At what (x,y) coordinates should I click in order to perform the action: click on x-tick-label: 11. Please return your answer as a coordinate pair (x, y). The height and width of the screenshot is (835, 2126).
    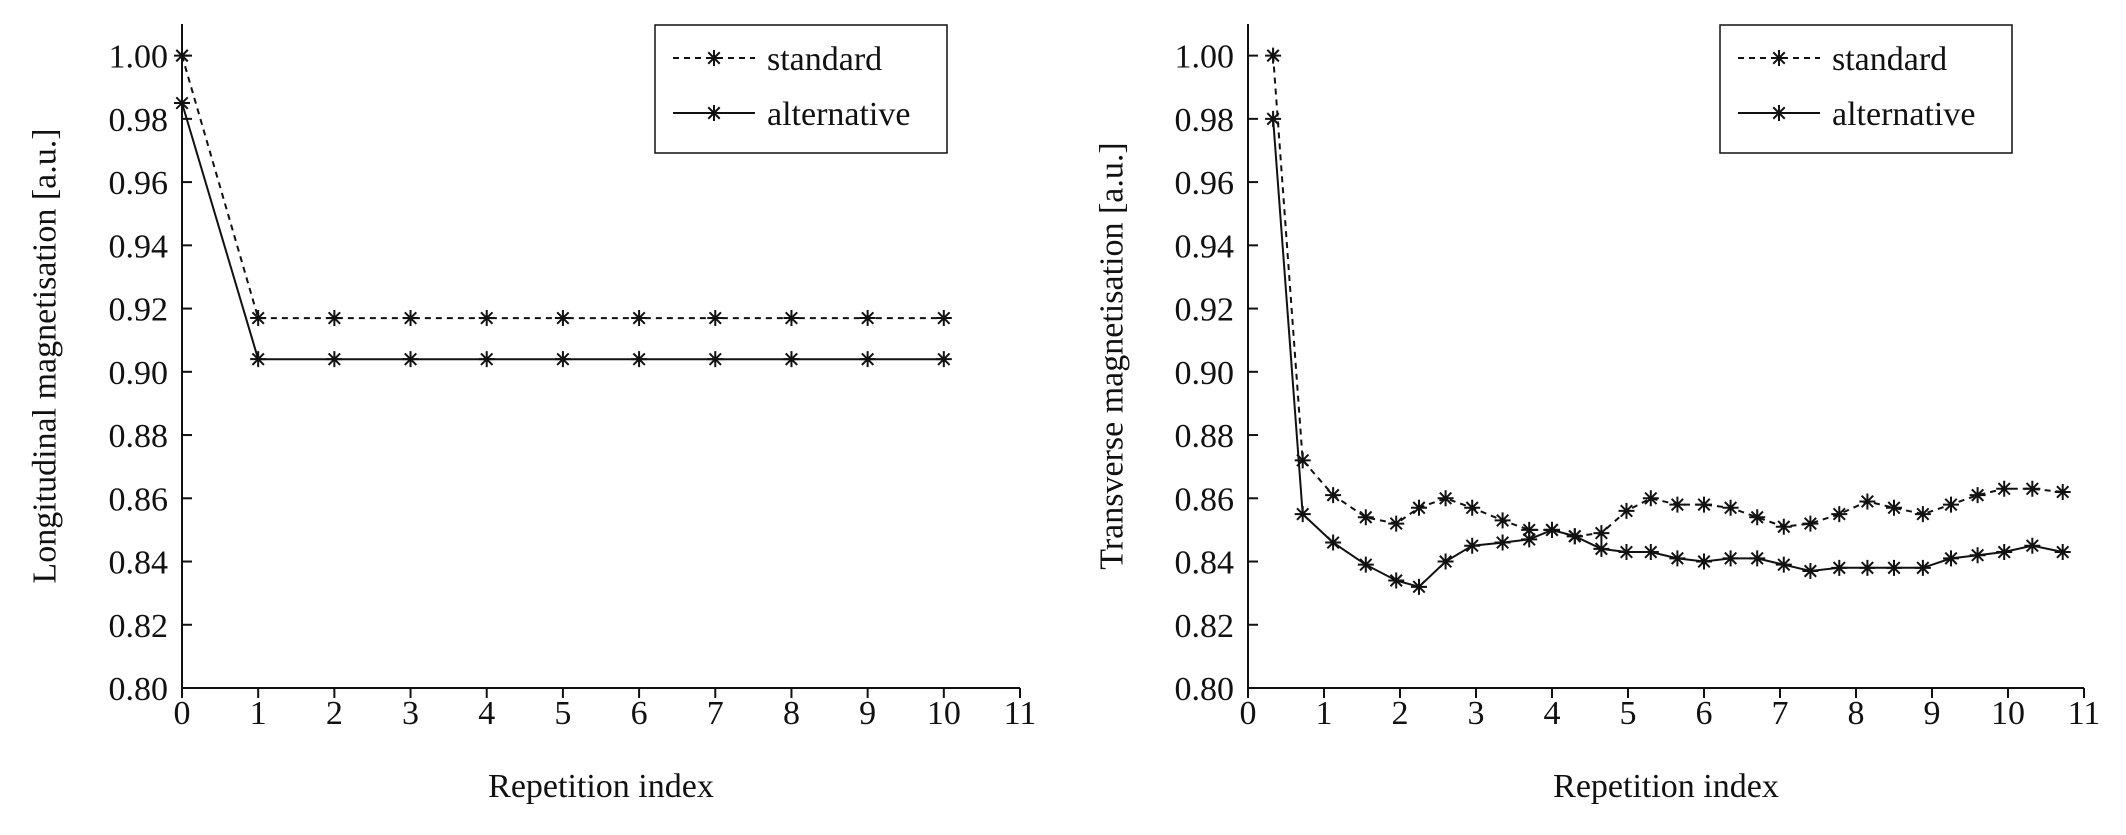
    Looking at the image, I should click on (1020, 713).